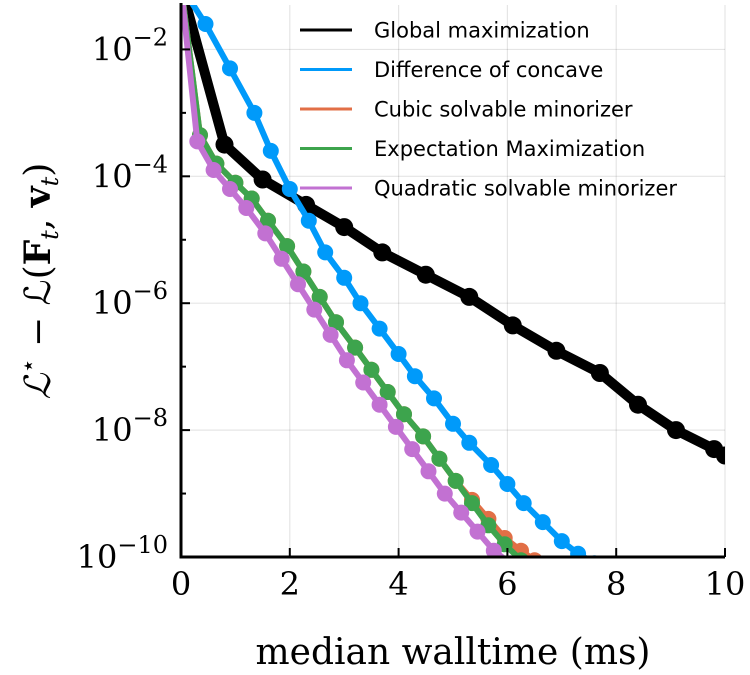 The width and height of the screenshot is (750, 675). What do you see at coordinates (290, 584) in the screenshot?
I see `x-tick-label-1: 2` at bounding box center [290, 584].